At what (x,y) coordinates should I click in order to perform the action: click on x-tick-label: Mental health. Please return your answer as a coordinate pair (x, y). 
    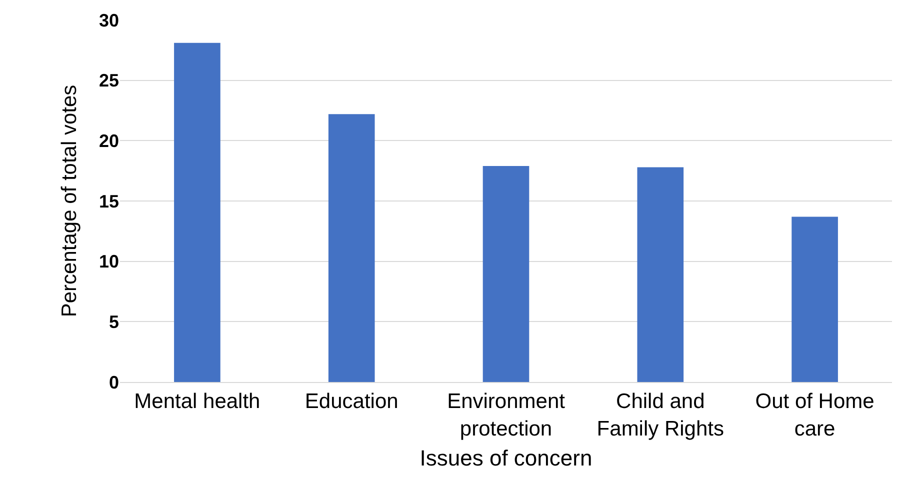
    Looking at the image, I should click on (197, 402).